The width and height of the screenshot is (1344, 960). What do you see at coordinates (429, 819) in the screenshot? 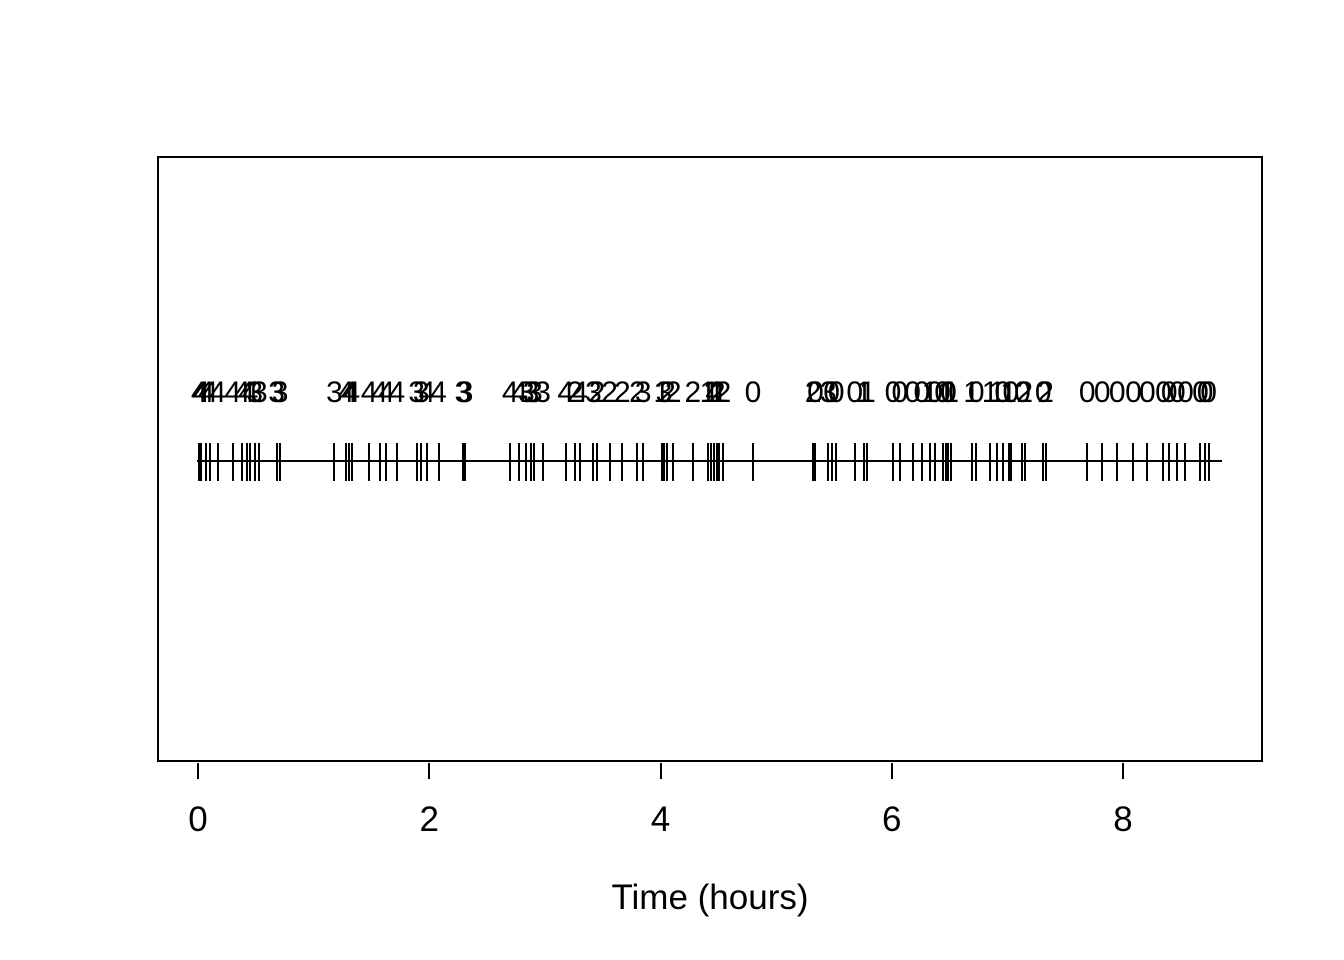
I see `x-axis-tick-label: 2` at bounding box center [429, 819].